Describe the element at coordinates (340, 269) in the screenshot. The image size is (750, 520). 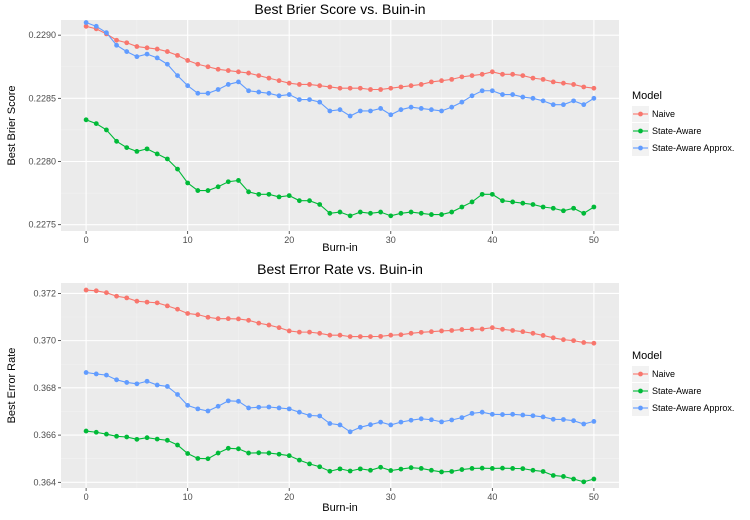
I see `chart-title: Best Error Rate vs. Buin-in` at that location.